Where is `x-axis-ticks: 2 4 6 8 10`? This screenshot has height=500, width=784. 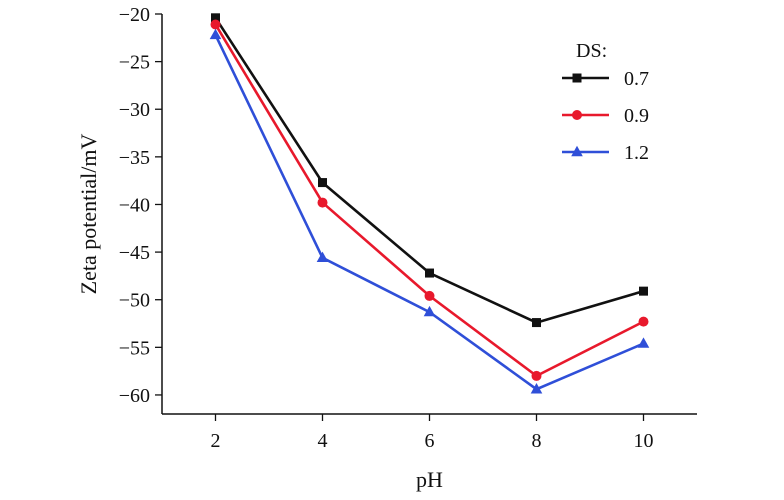 x-axis-ticks: 2 4 6 8 10 is located at coordinates (432, 433).